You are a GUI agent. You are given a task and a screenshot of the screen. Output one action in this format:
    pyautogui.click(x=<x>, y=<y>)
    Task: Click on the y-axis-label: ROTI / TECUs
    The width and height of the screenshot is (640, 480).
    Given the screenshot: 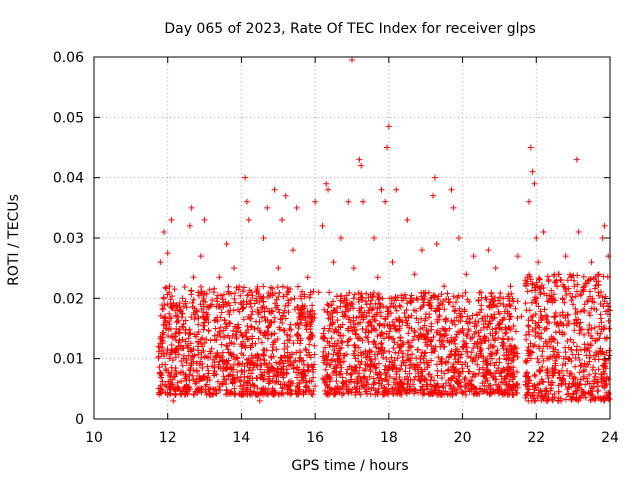 What is the action you would take?
    pyautogui.click(x=14, y=240)
    